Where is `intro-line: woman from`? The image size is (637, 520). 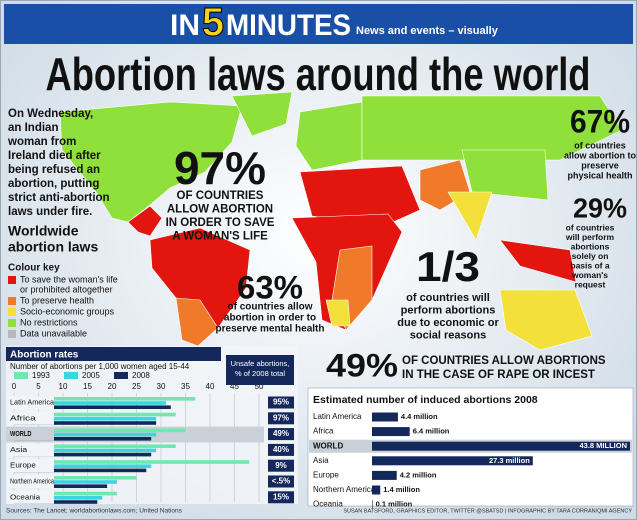
intro-line: woman from is located at coordinates (41, 142).